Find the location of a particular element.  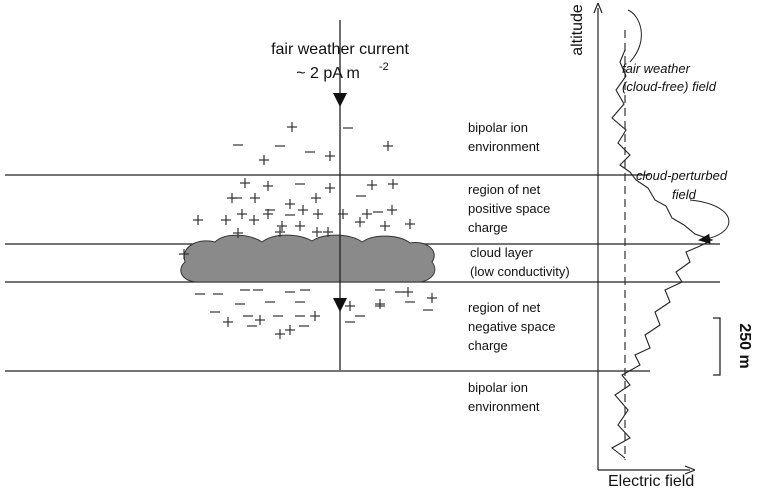

cloud is located at coordinates (308, 258).